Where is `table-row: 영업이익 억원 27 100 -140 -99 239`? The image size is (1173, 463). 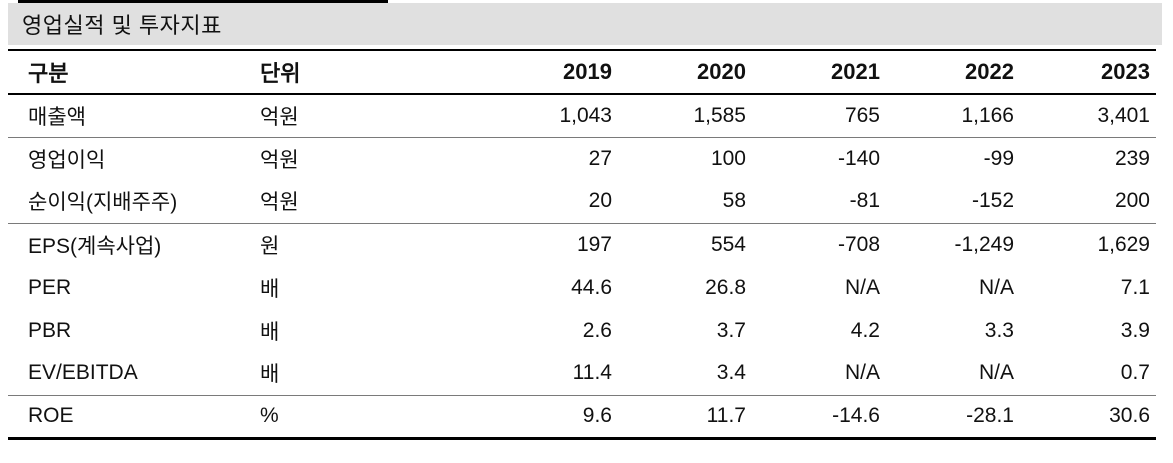
table-row: 영업이익 억원 27 100 -140 -99 239 is located at coordinates (582, 158).